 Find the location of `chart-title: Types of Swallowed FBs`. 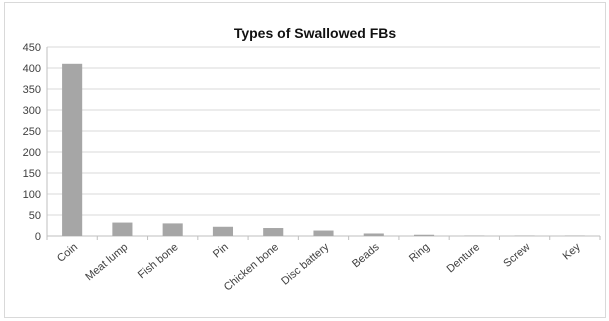

chart-title: Types of Swallowed FBs is located at coordinates (315, 33).